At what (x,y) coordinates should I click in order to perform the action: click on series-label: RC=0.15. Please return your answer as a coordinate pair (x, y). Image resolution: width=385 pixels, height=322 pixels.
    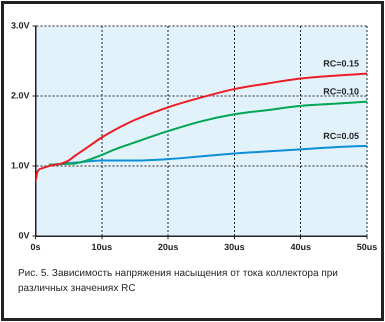
    Looking at the image, I should click on (341, 63).